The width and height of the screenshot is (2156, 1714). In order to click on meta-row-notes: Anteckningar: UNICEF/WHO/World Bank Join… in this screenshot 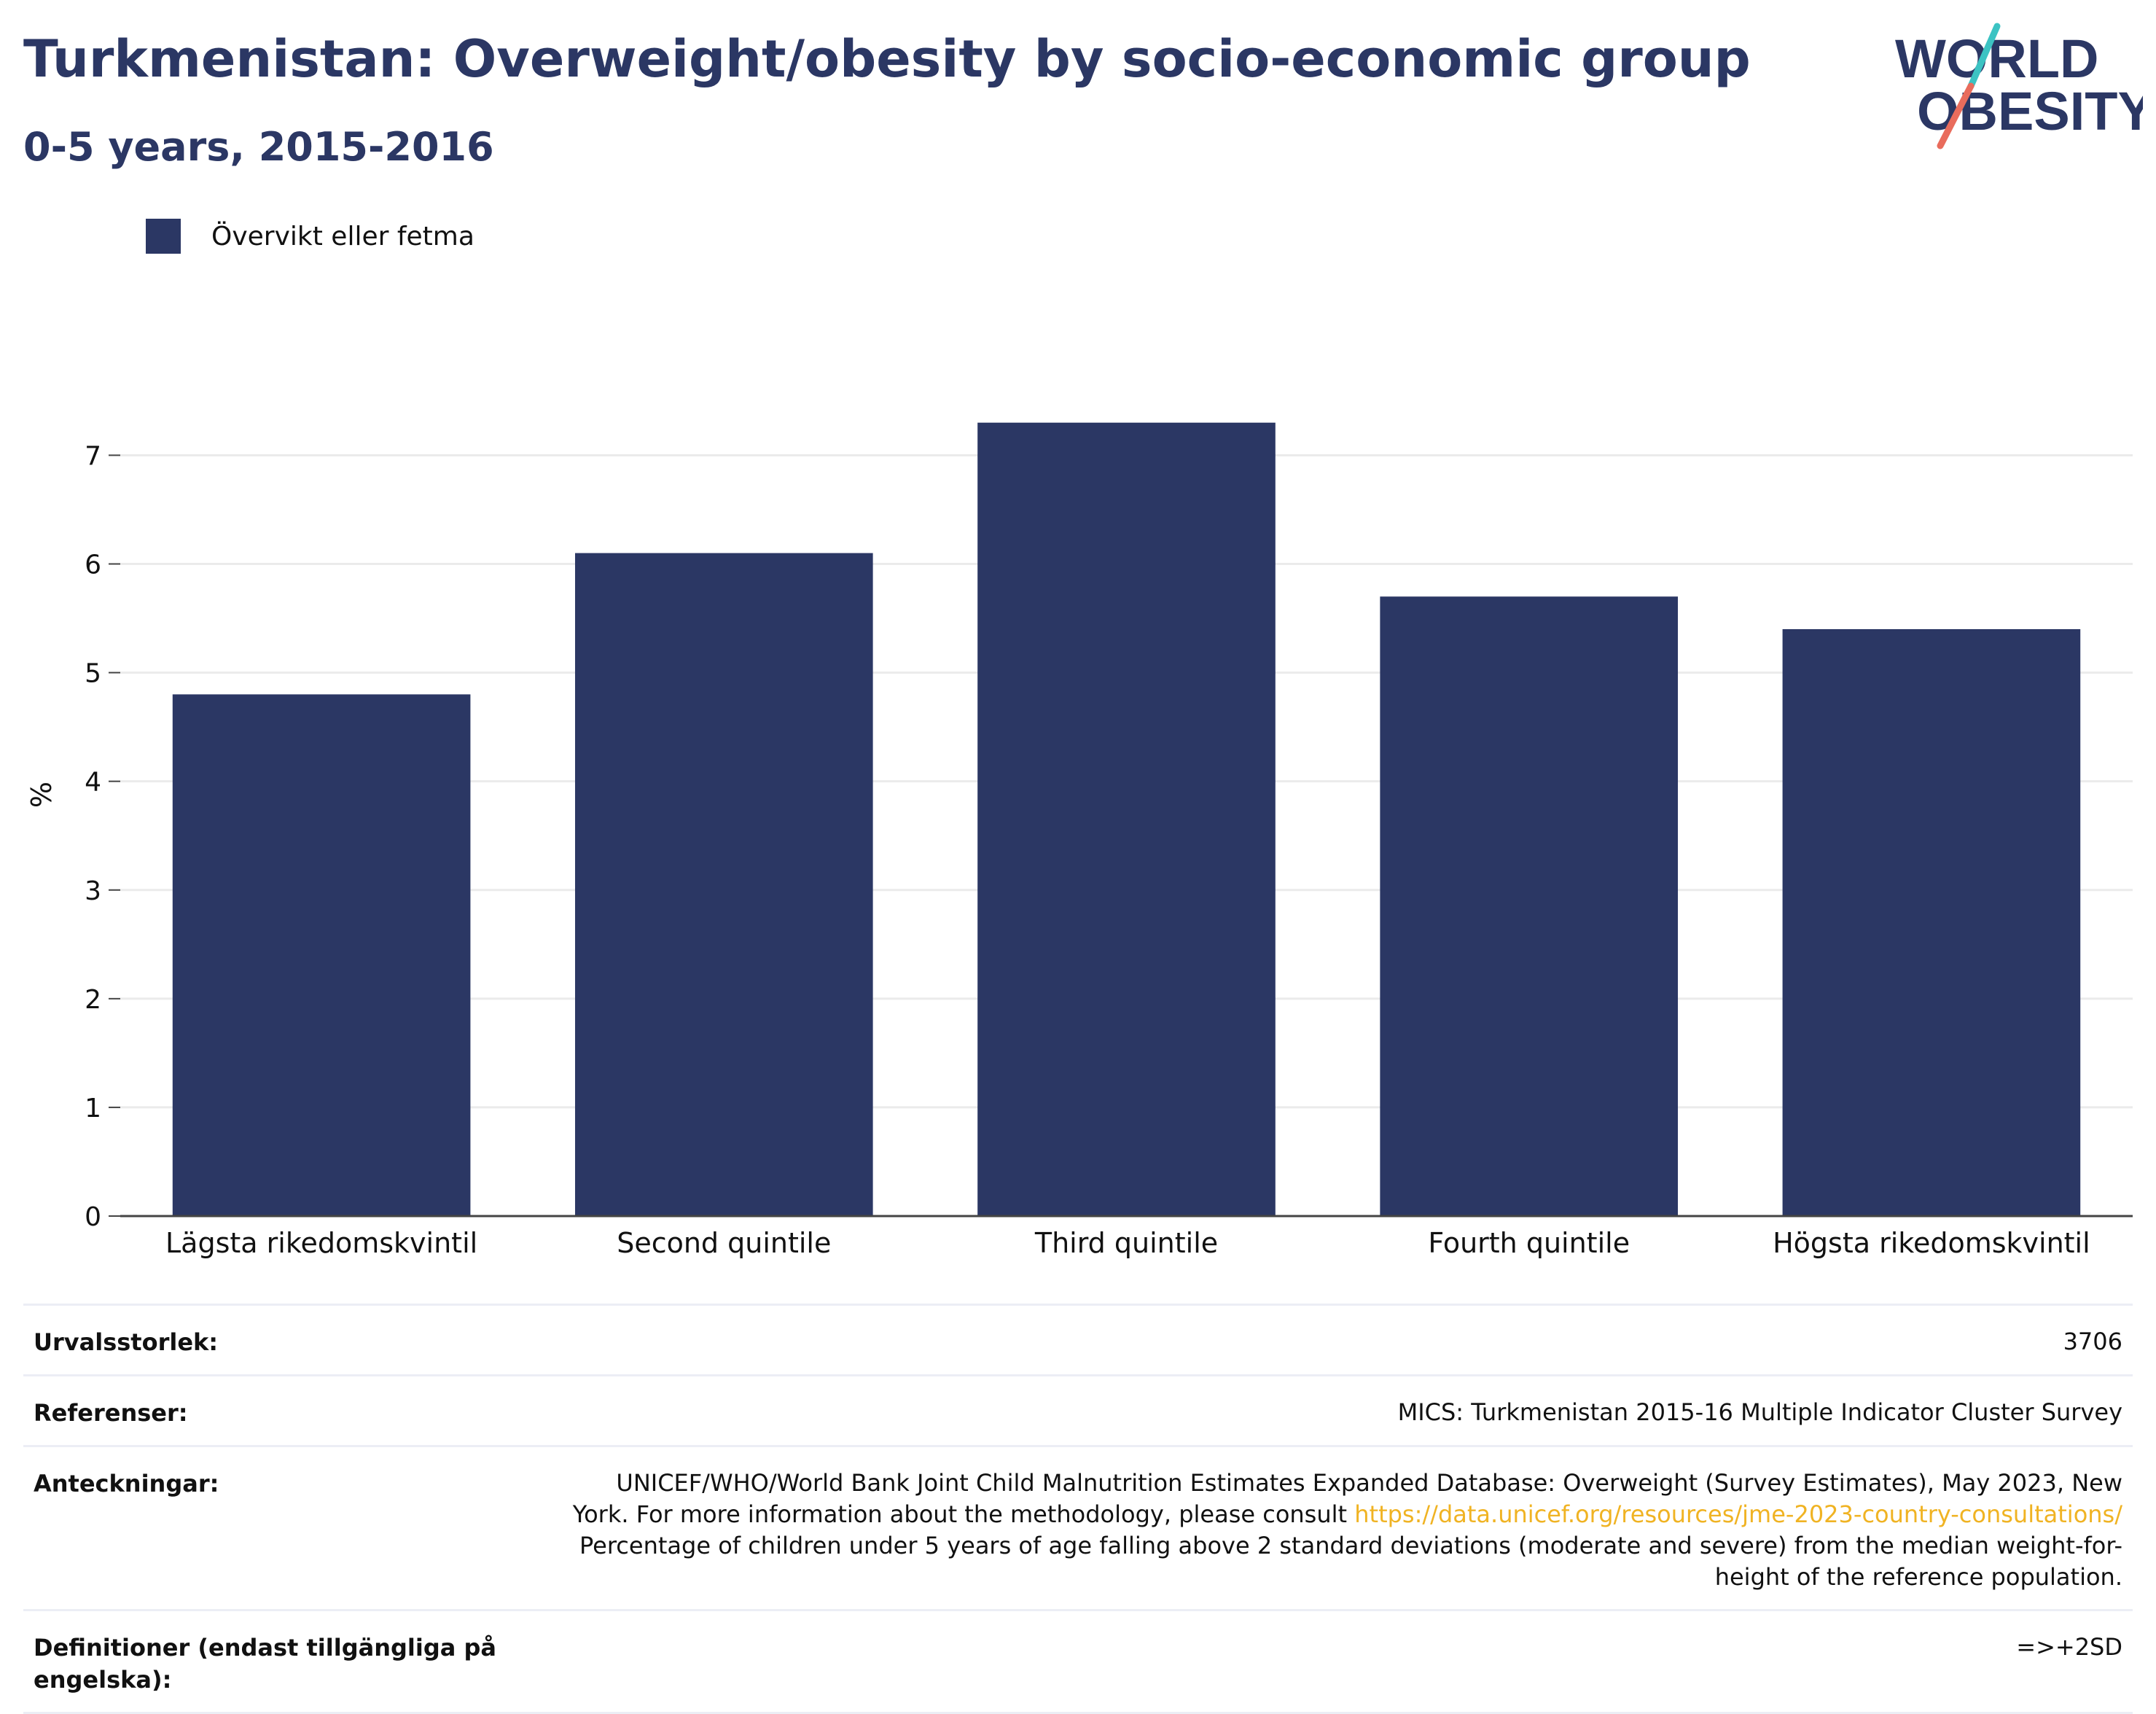, I will do `click(1078, 1527)`.